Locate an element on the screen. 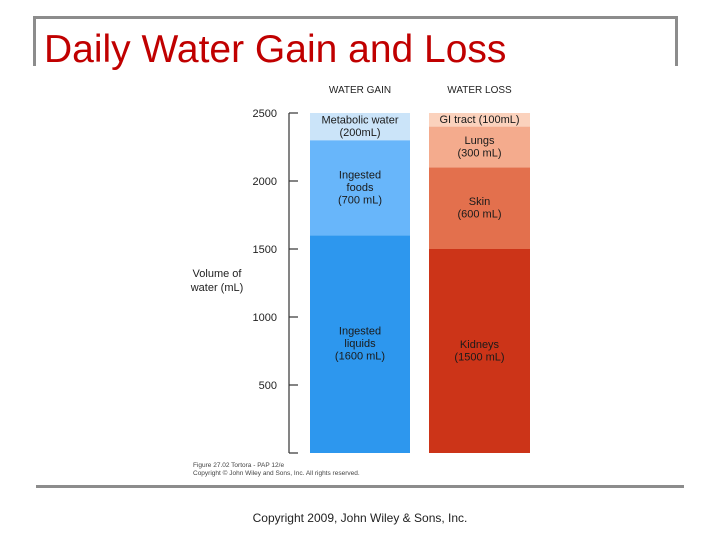 The image size is (720, 540). segment-label-skin: Skin (600 mL) is located at coordinates (479, 208).